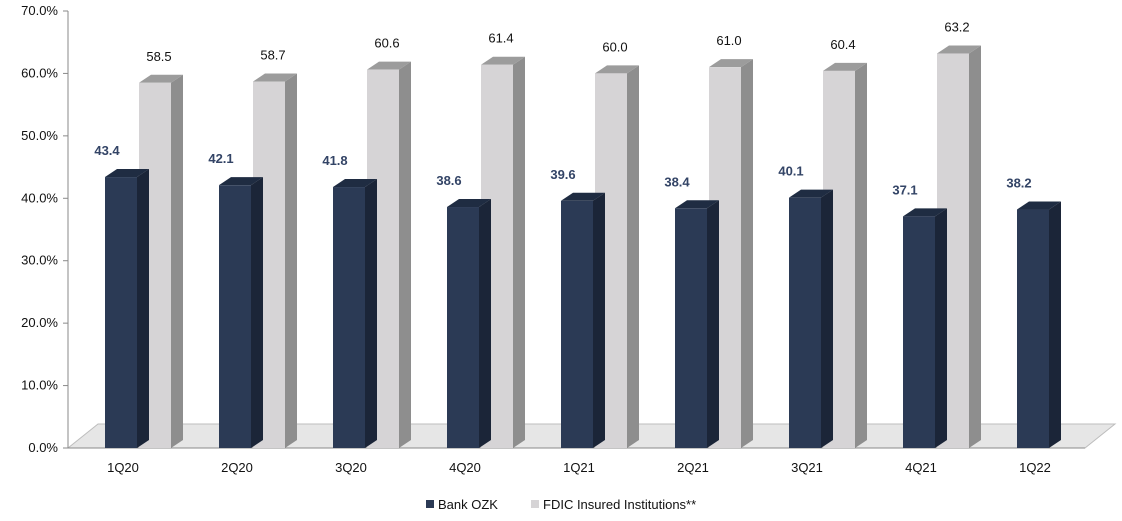 This screenshot has height=521, width=1122. I want to click on bar-bank-ozk-3q20-side, so click(371, 313).